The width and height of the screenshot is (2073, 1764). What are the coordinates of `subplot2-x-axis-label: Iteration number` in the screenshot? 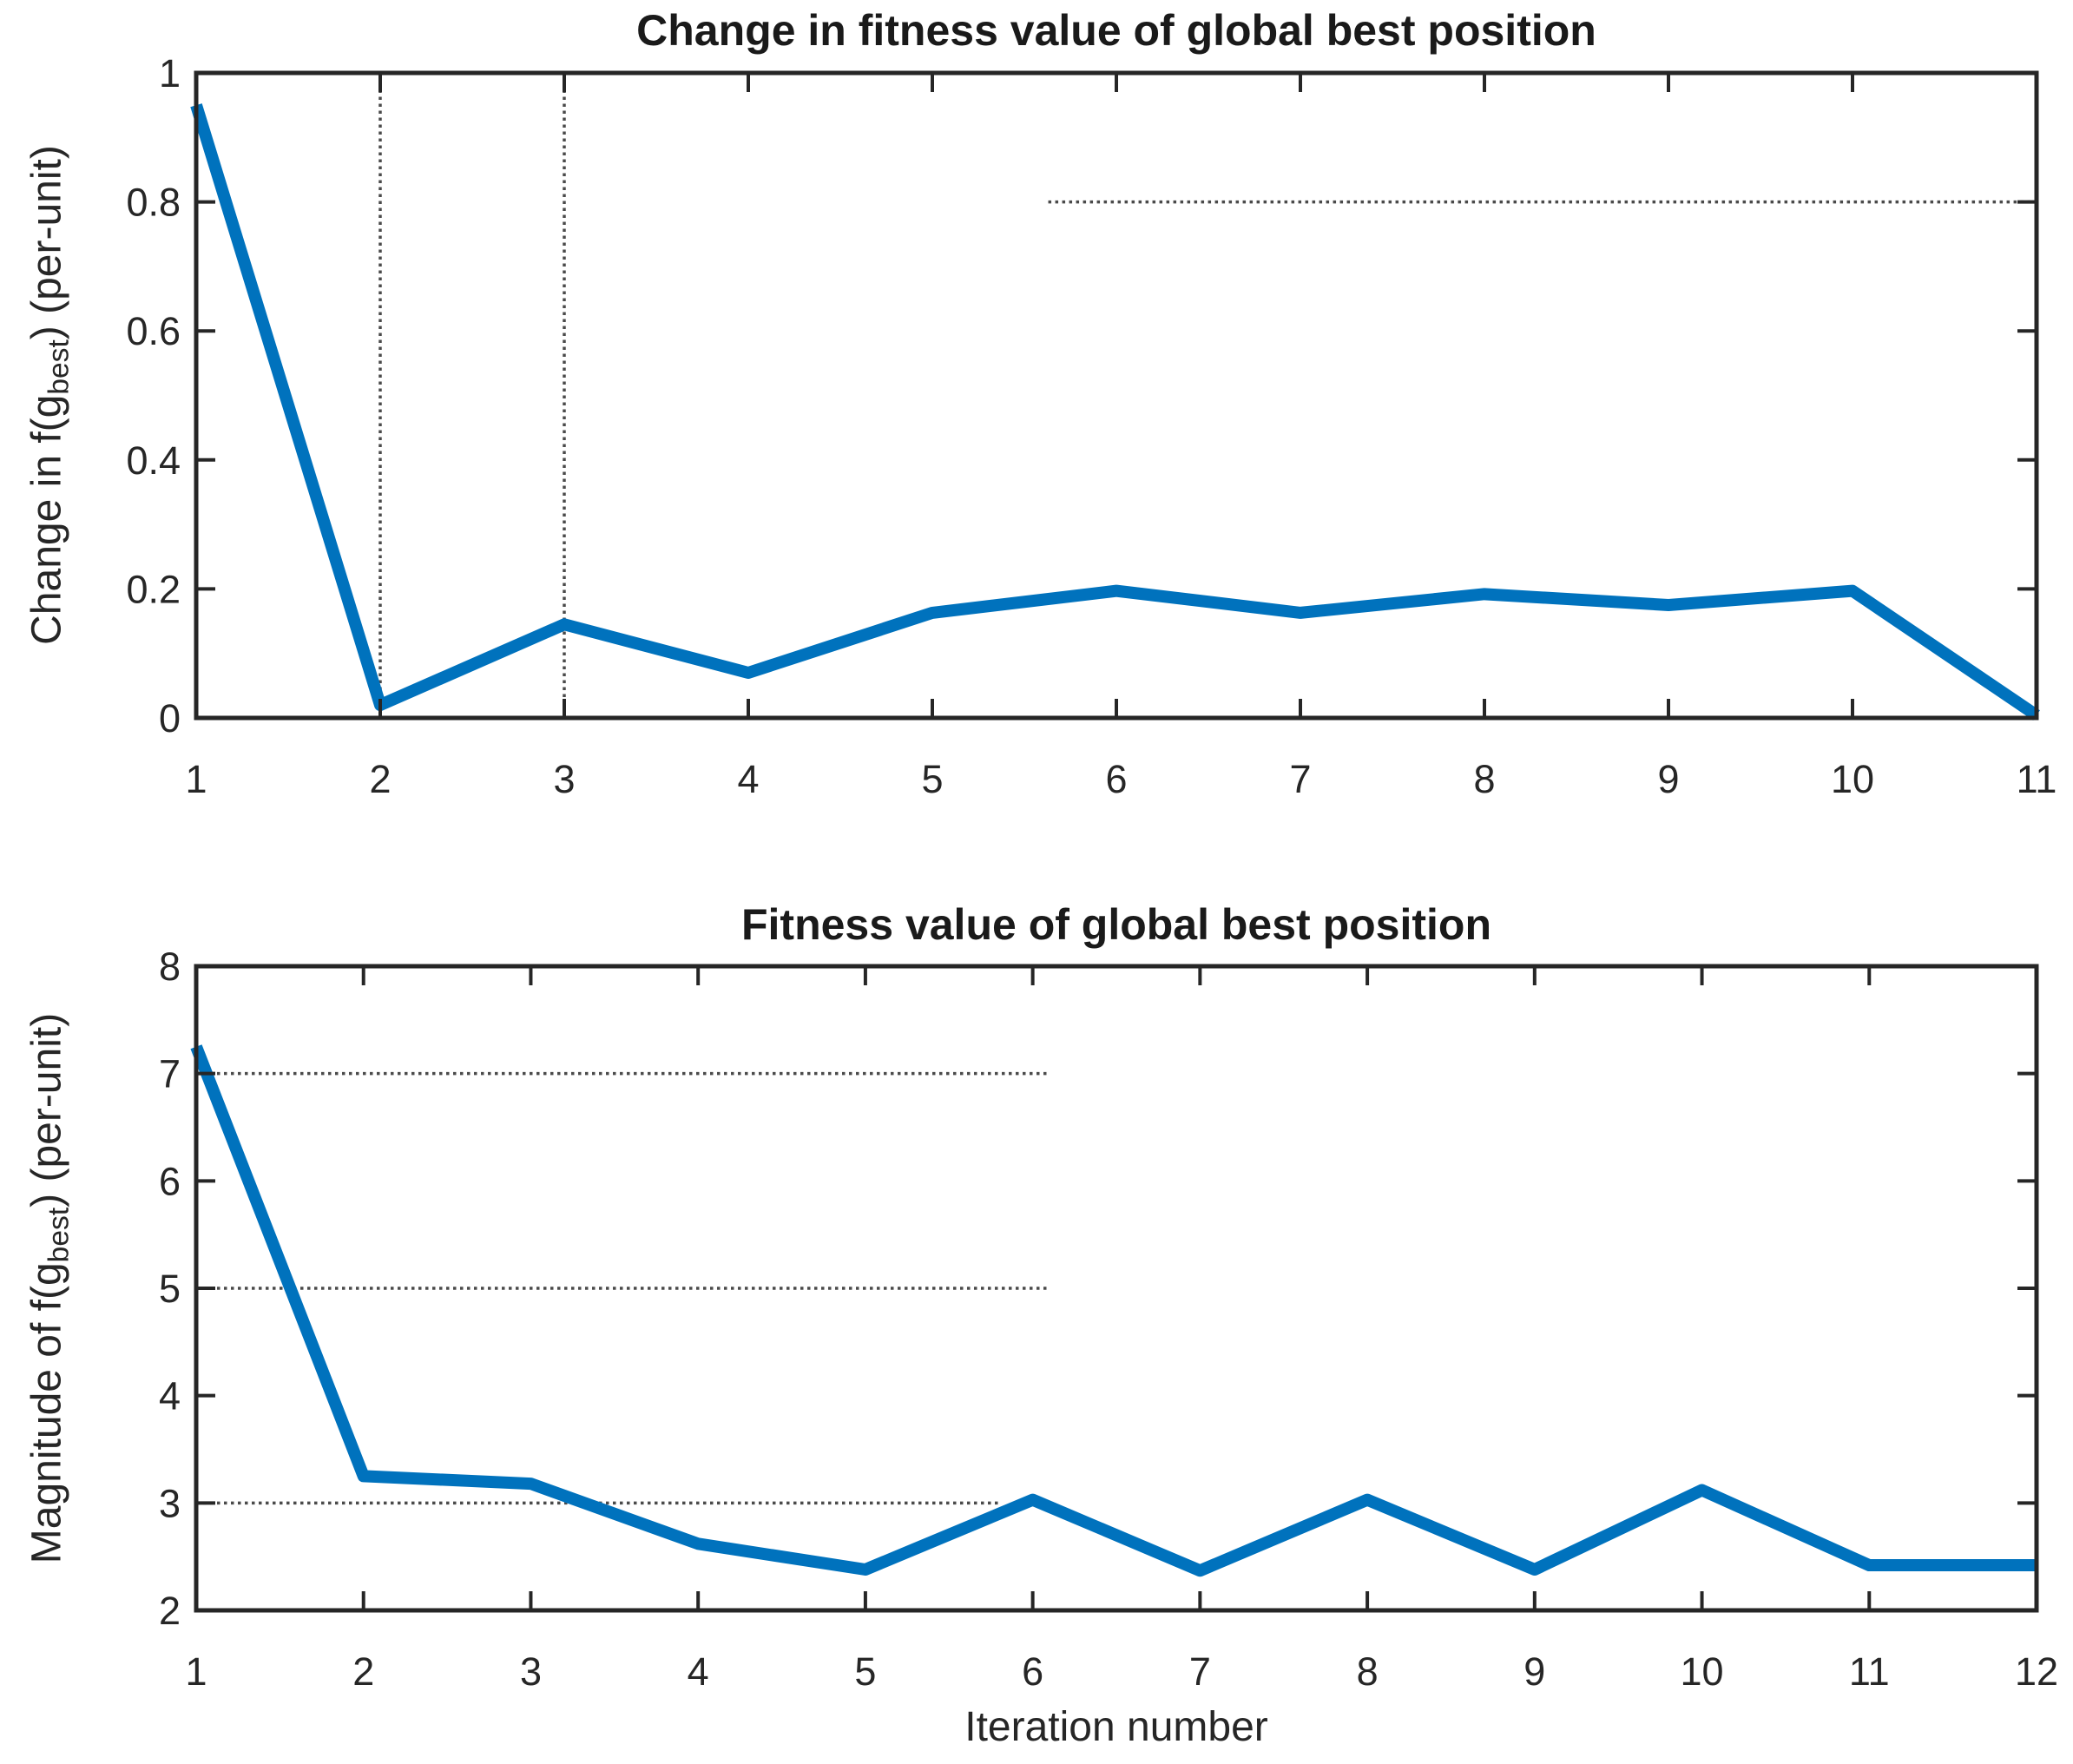 It's located at (1116, 1727).